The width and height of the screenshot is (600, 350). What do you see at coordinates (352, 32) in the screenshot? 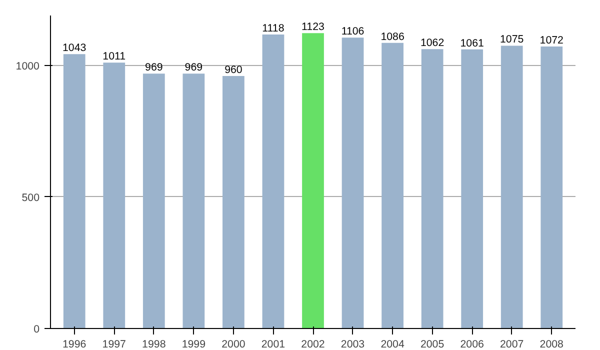
I see `data-label: 1106` at bounding box center [352, 32].